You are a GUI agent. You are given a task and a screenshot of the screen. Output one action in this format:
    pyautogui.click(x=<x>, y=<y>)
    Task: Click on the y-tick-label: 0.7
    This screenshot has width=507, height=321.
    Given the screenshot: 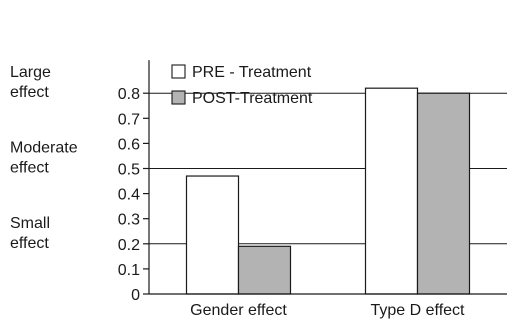 What is the action you would take?
    pyautogui.click(x=129, y=119)
    